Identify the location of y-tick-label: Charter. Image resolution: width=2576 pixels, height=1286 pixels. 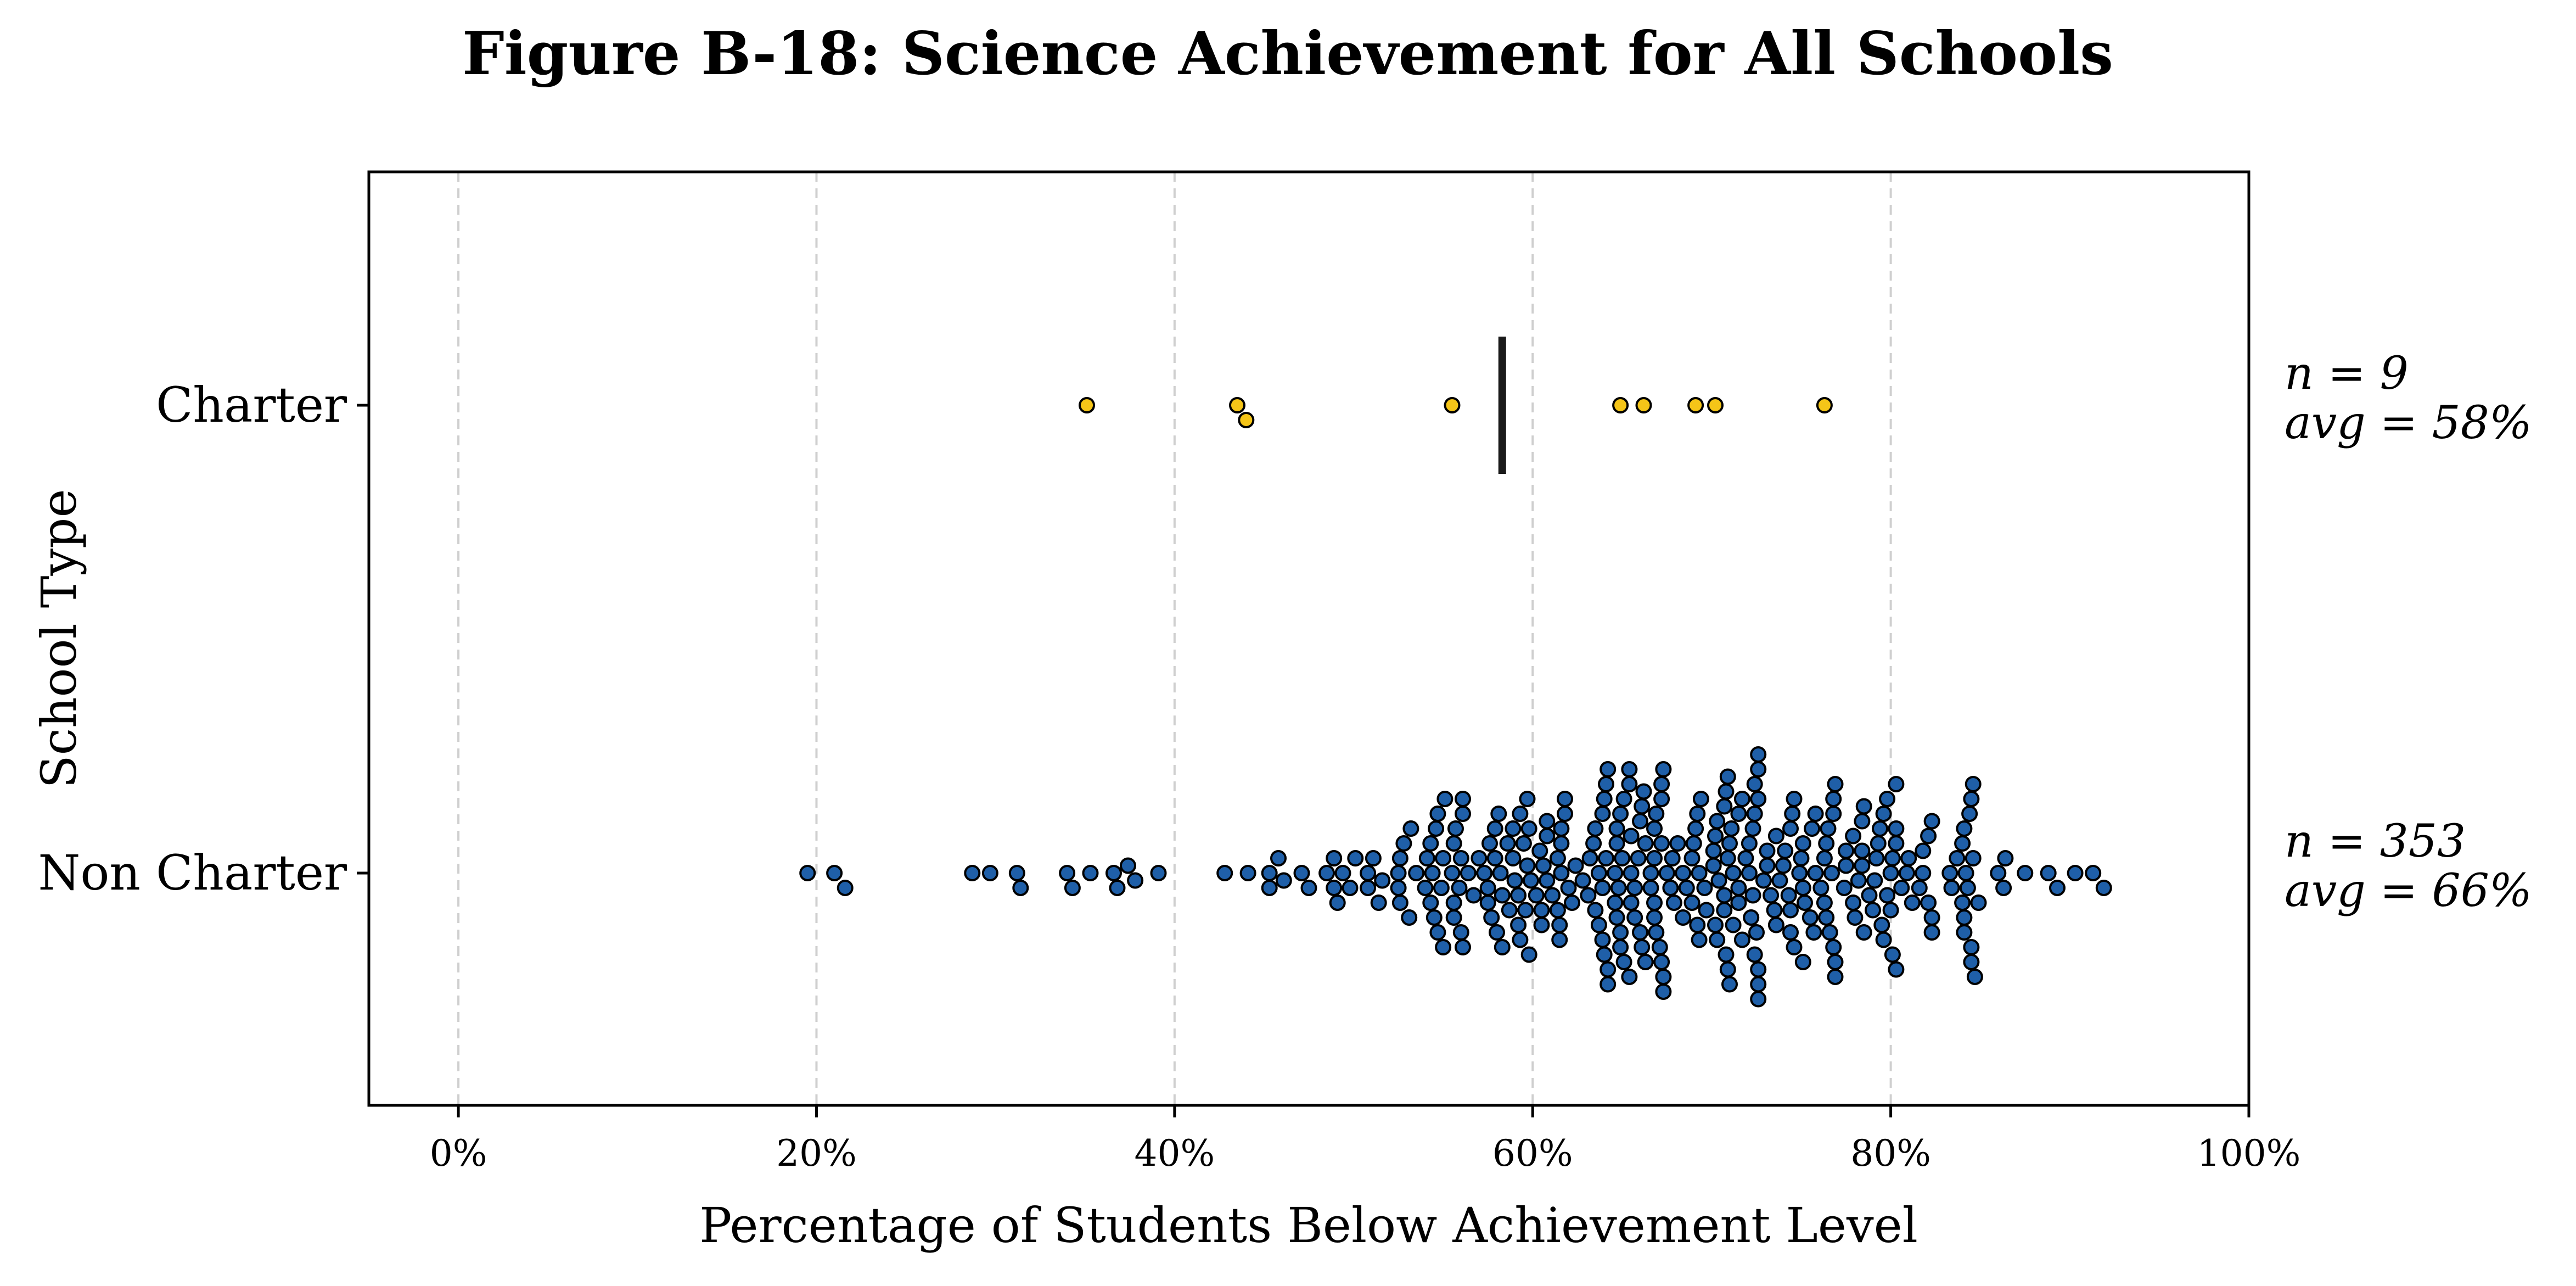
(251, 405).